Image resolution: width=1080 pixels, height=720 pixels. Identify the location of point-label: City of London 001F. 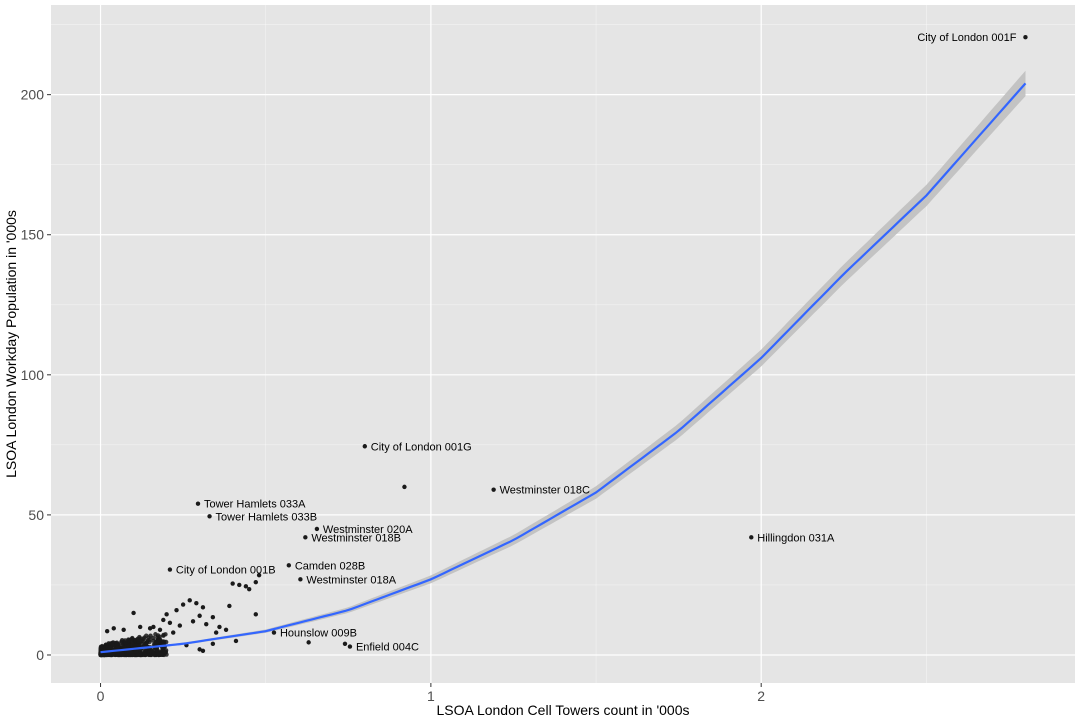
(966, 38).